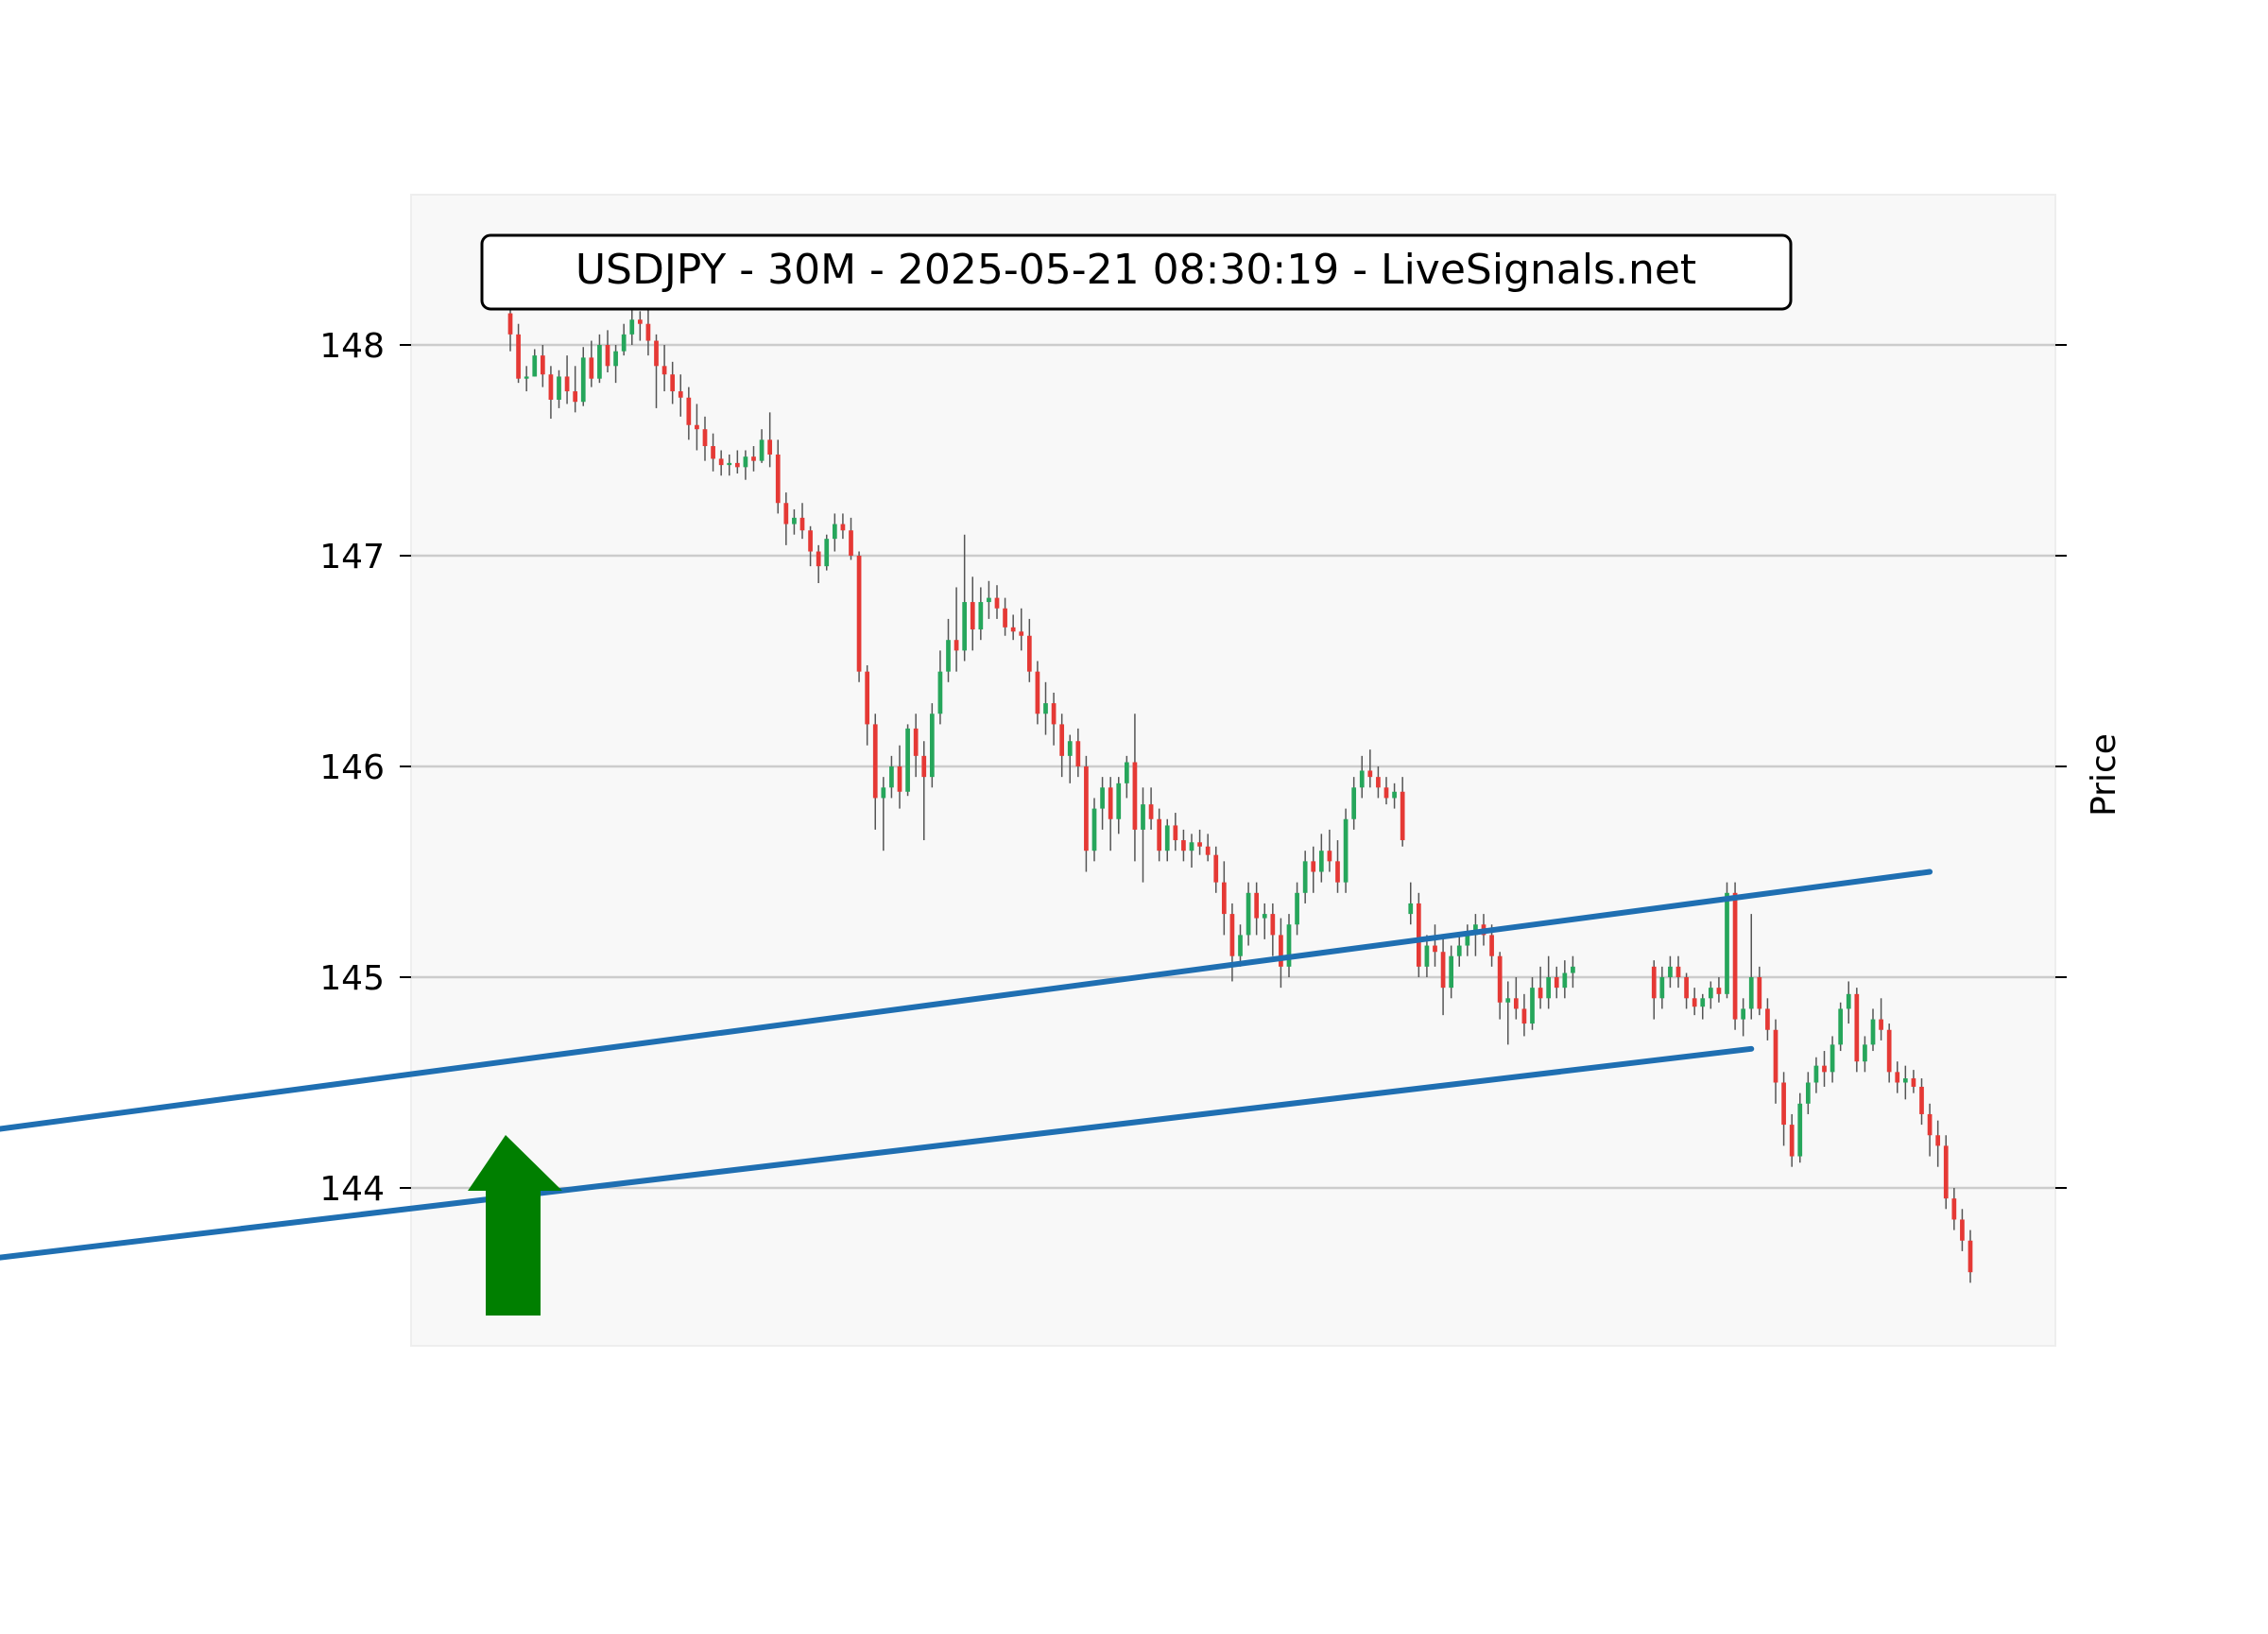  Describe the element at coordinates (352, 346) in the screenshot. I see `y-tick-label: 148` at that location.